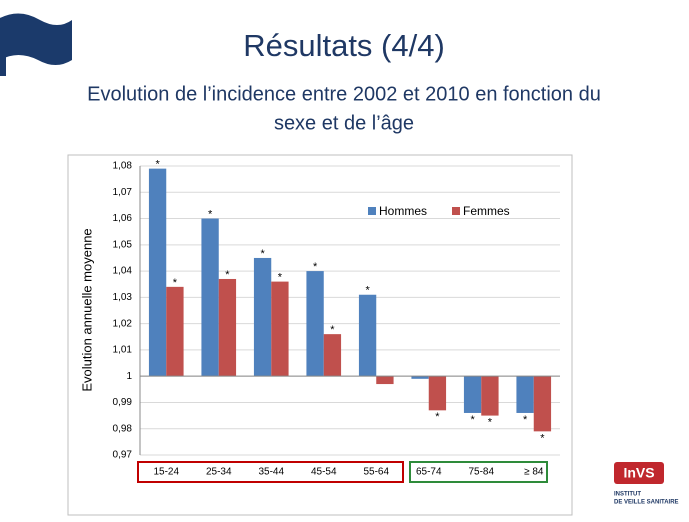  What do you see at coordinates (344, 45) in the screenshot?
I see `title: Résultats (4/4)` at bounding box center [344, 45].